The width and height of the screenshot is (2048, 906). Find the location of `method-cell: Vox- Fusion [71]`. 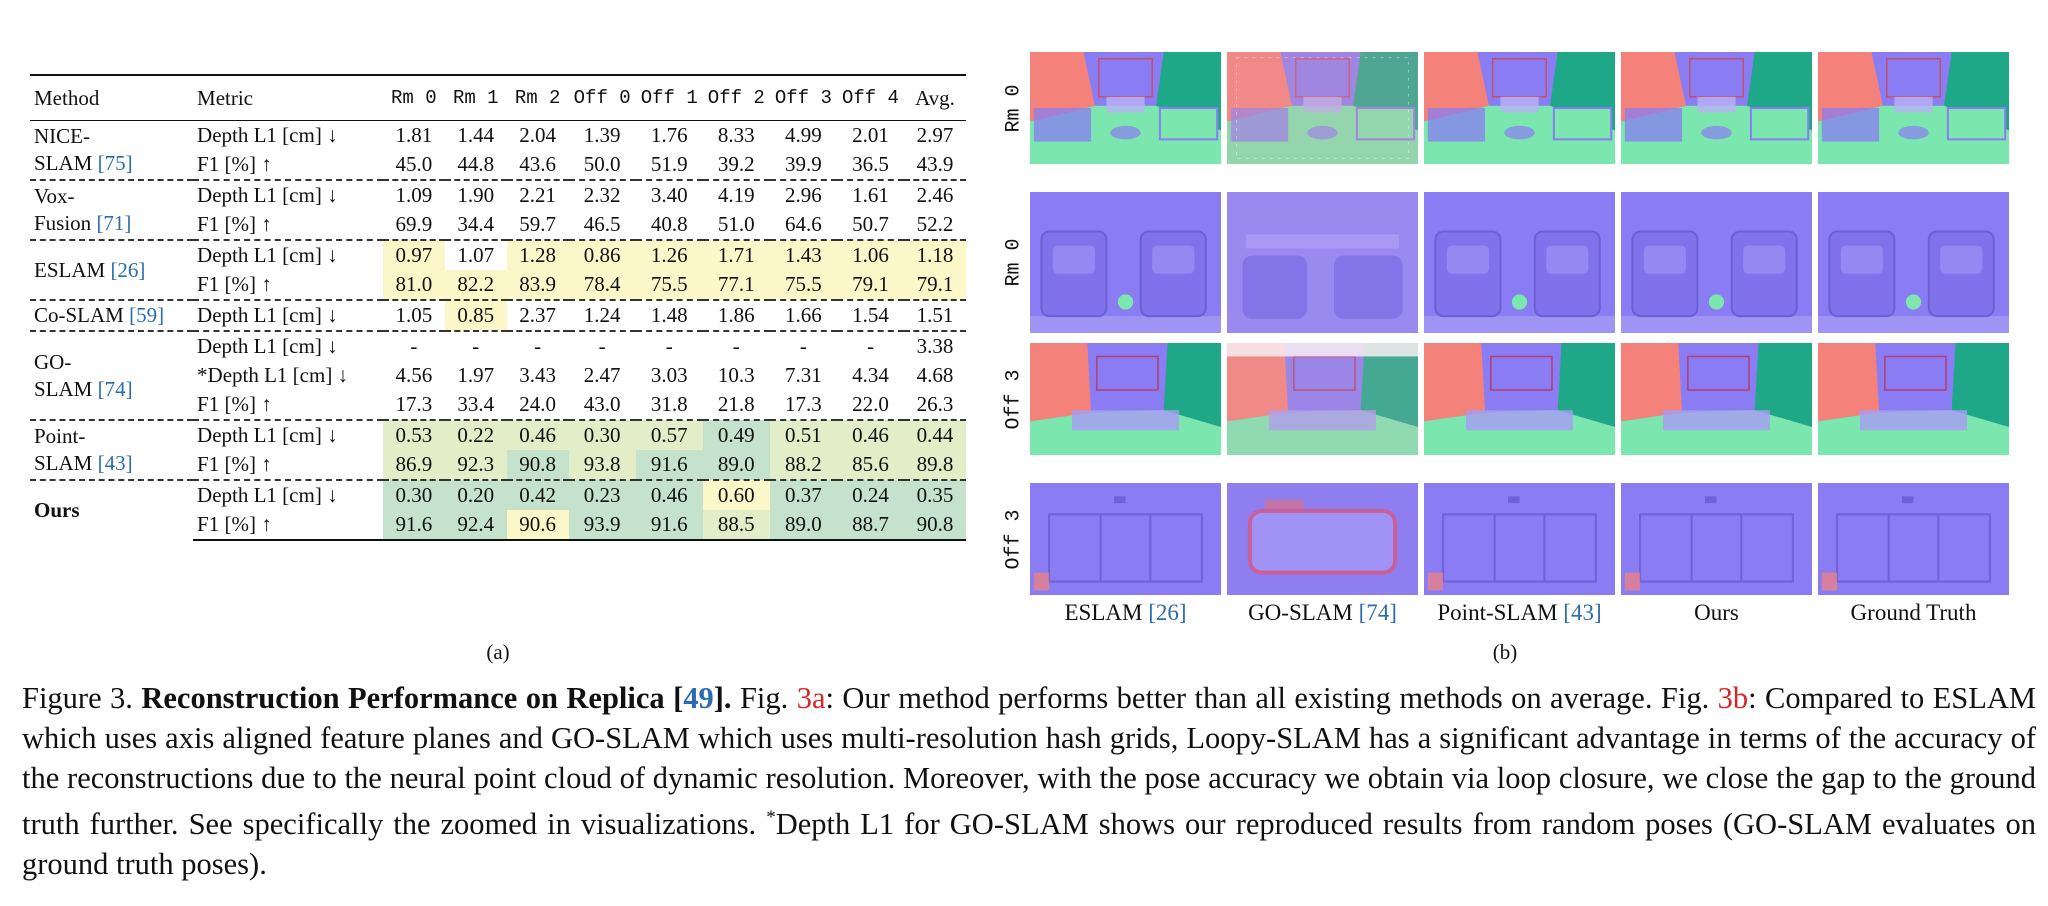

method-cell: Vox- Fusion [71] is located at coordinates (112, 209).